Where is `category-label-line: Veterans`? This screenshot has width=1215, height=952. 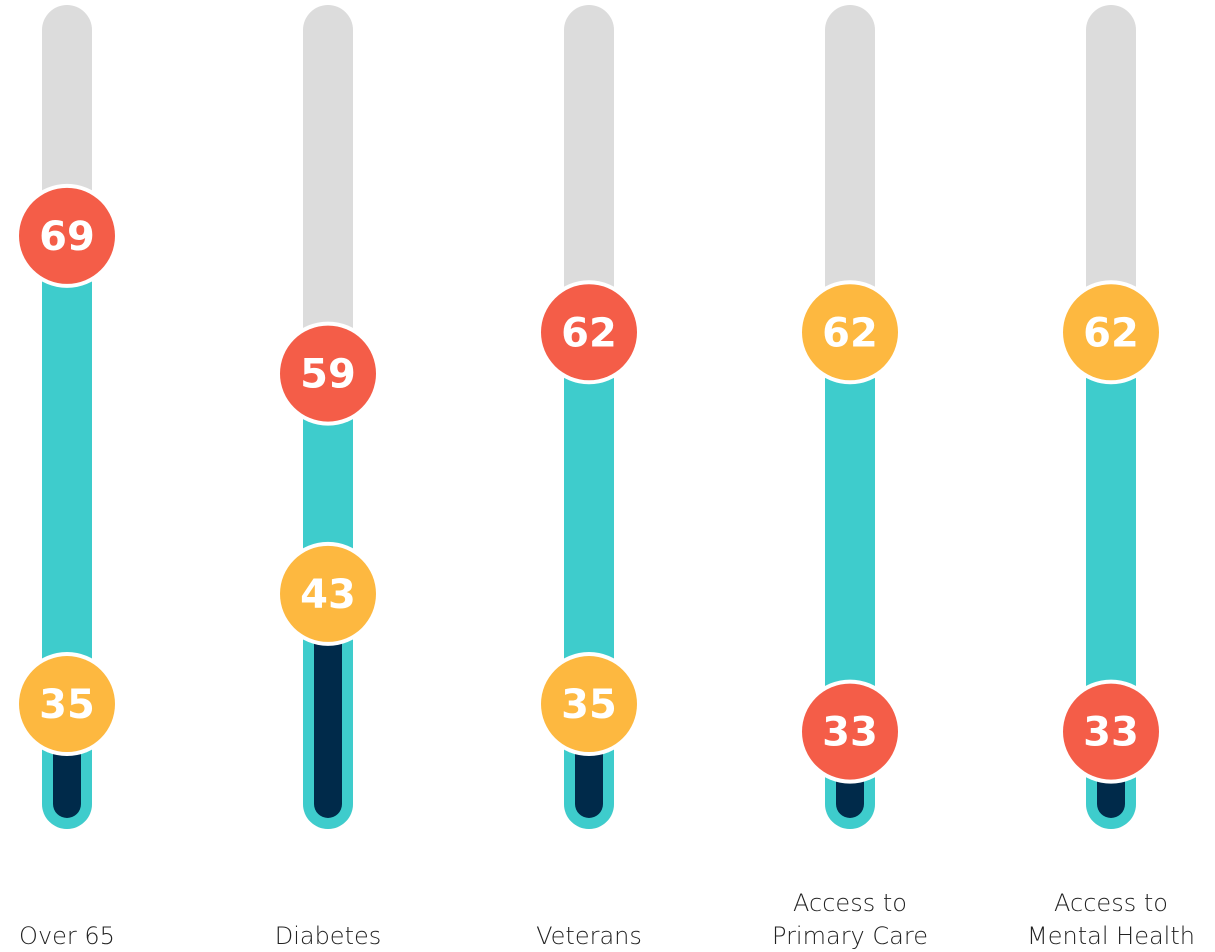
category-label-line: Veterans is located at coordinates (589, 936).